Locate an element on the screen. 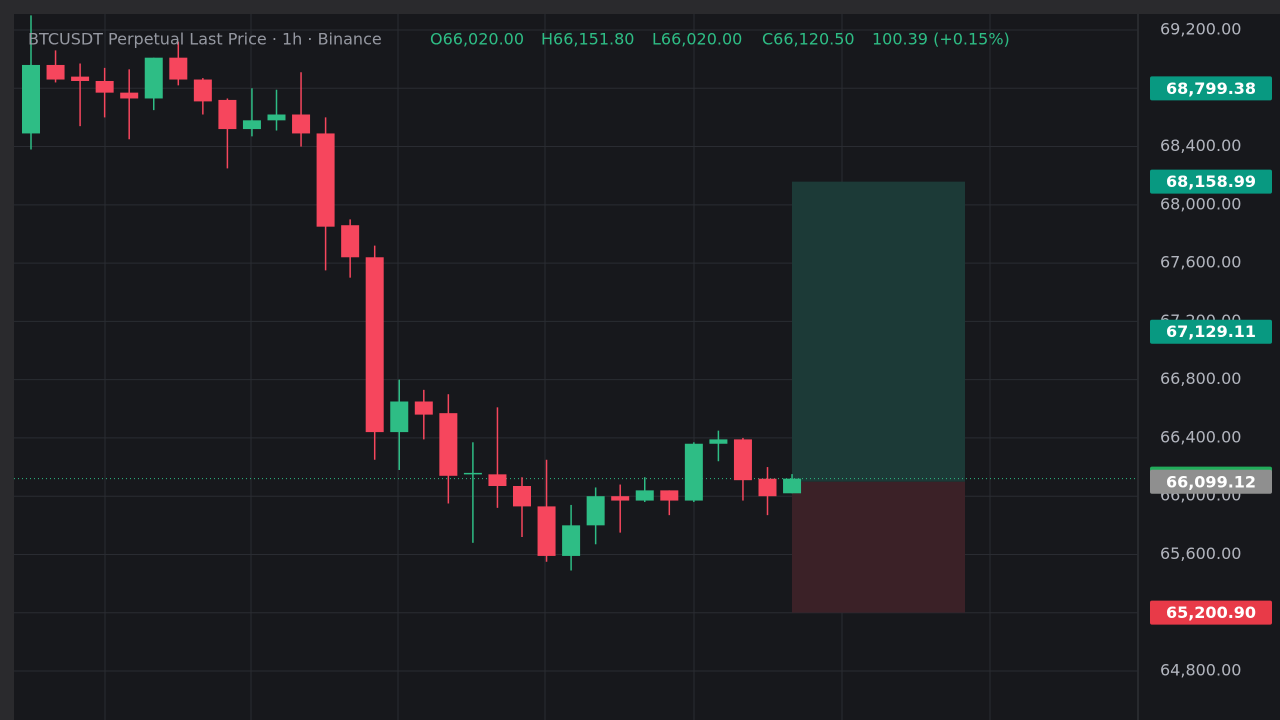 This screenshot has width=1280, height=720. ohlc-label: O66,020.00 is located at coordinates (477, 39).